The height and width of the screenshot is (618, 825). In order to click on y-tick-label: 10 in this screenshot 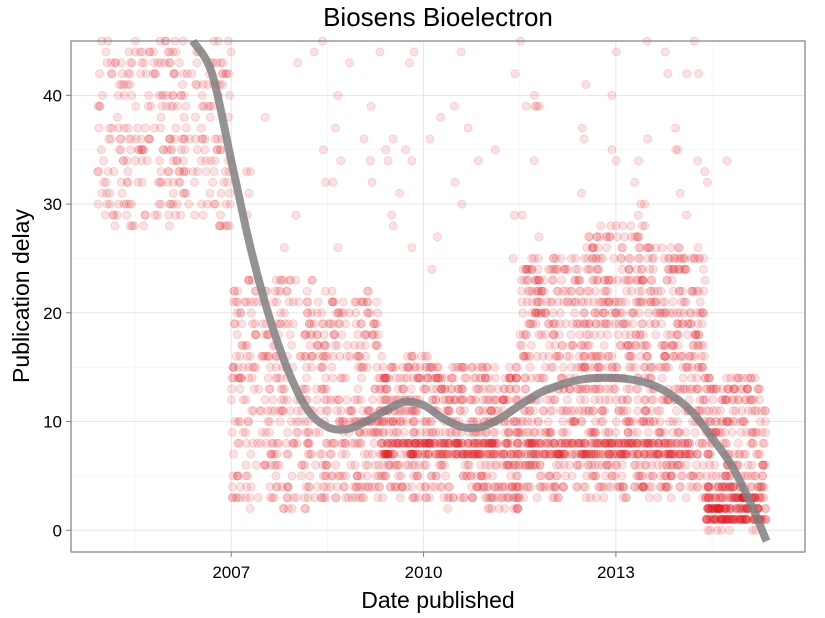, I will do `click(52, 422)`.